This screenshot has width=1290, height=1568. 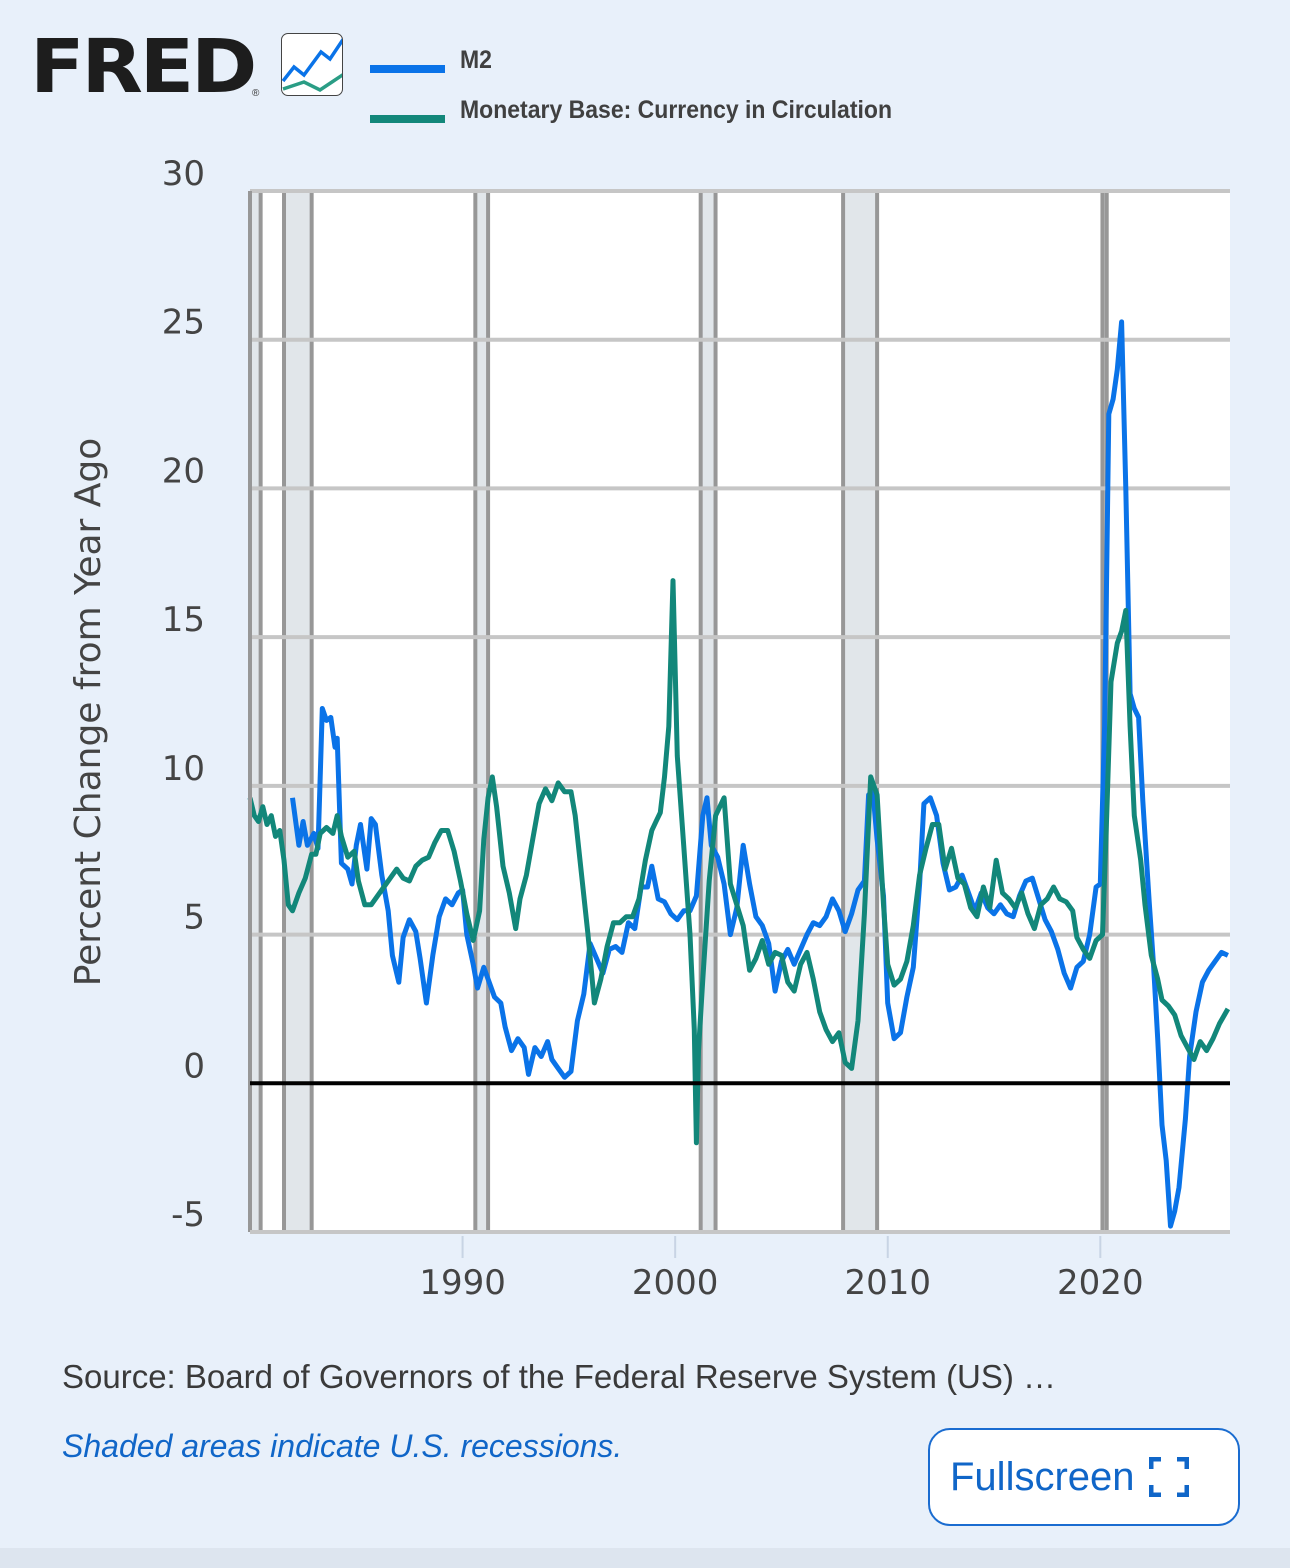 I want to click on y-tick-label: 10, so click(x=183, y=769).